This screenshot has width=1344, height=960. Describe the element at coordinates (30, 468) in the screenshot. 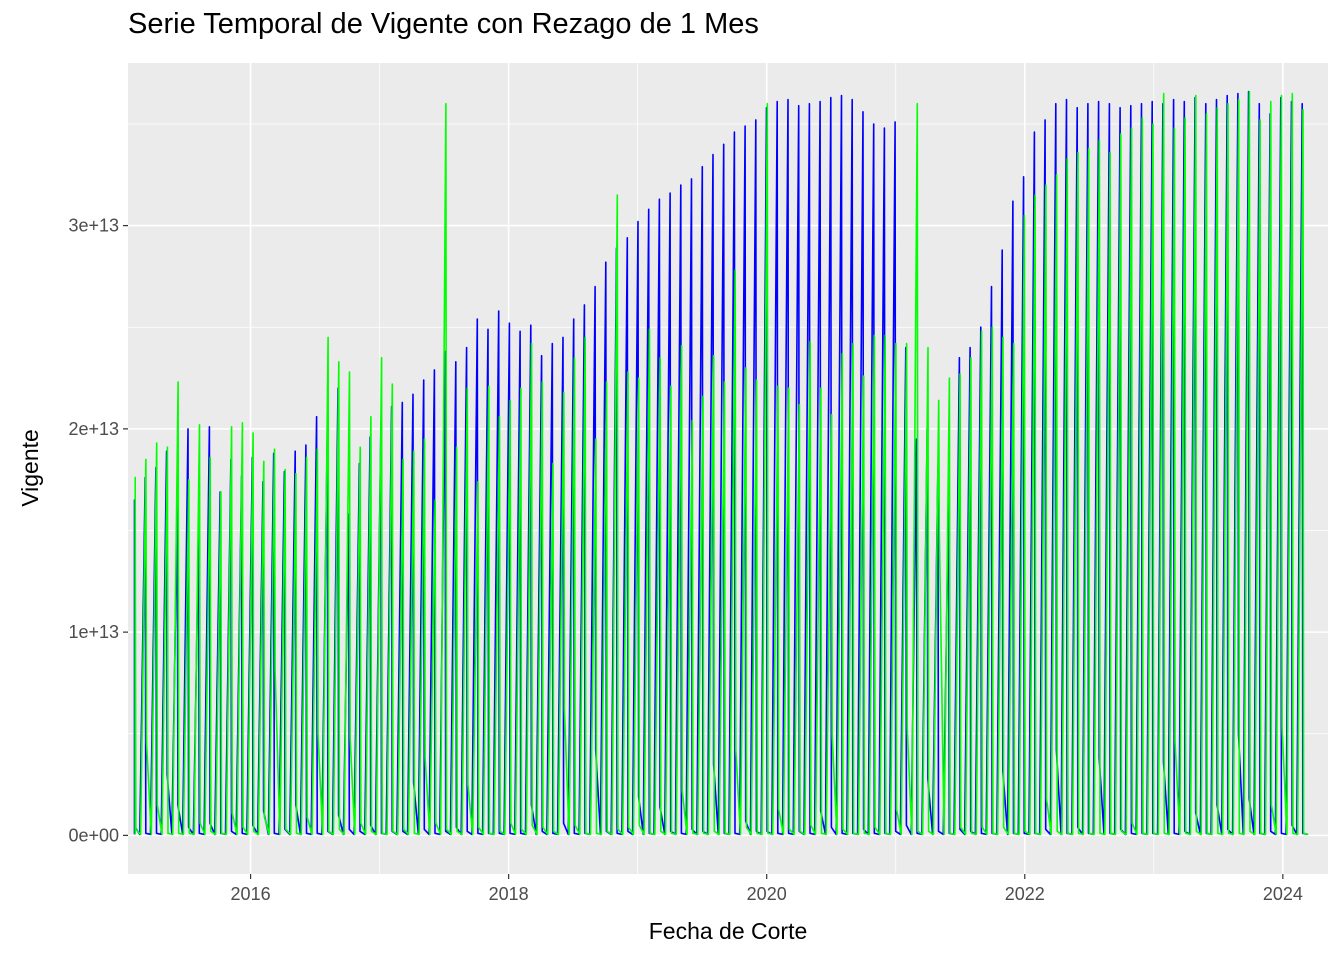

I see `y-axis-title: Vigente` at that location.